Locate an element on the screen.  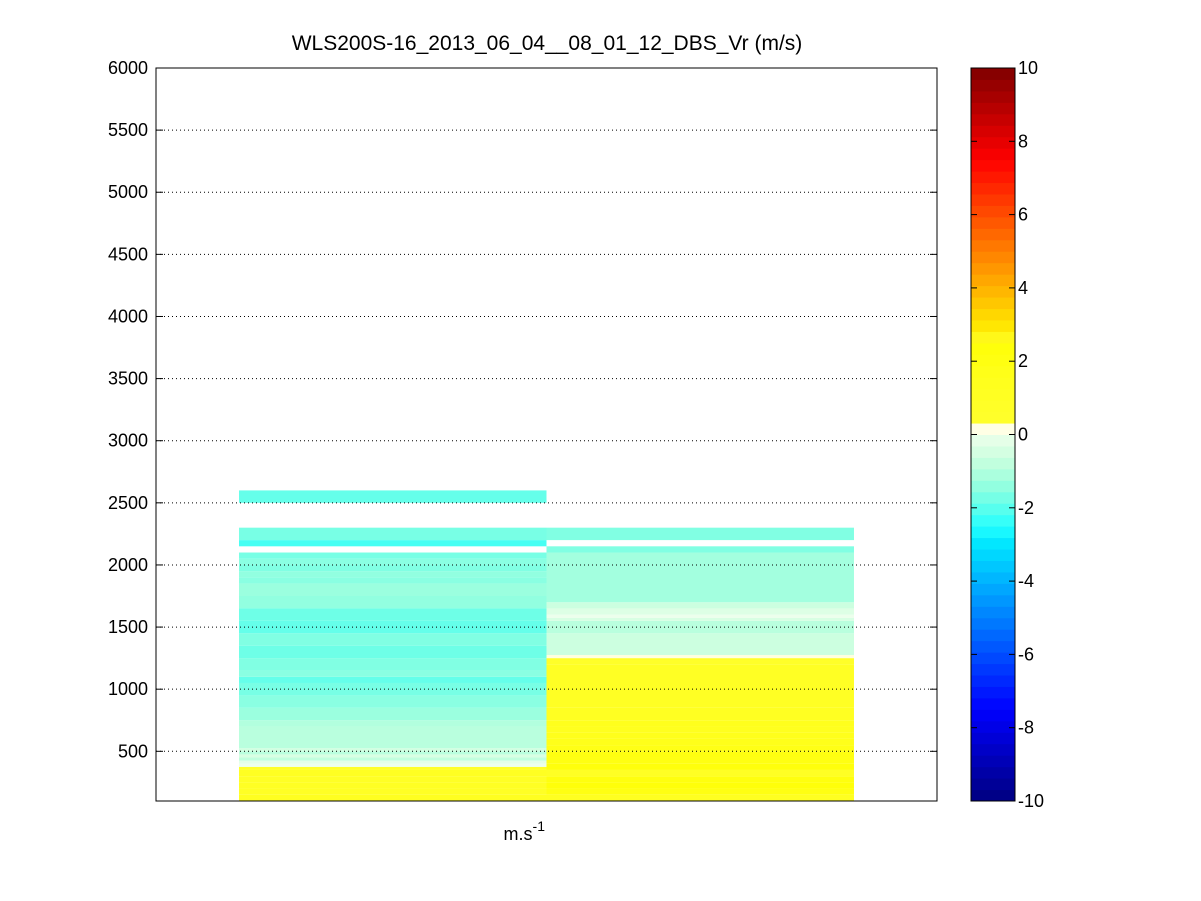
colorbar-tick-label: 6 is located at coordinates (1023, 215).